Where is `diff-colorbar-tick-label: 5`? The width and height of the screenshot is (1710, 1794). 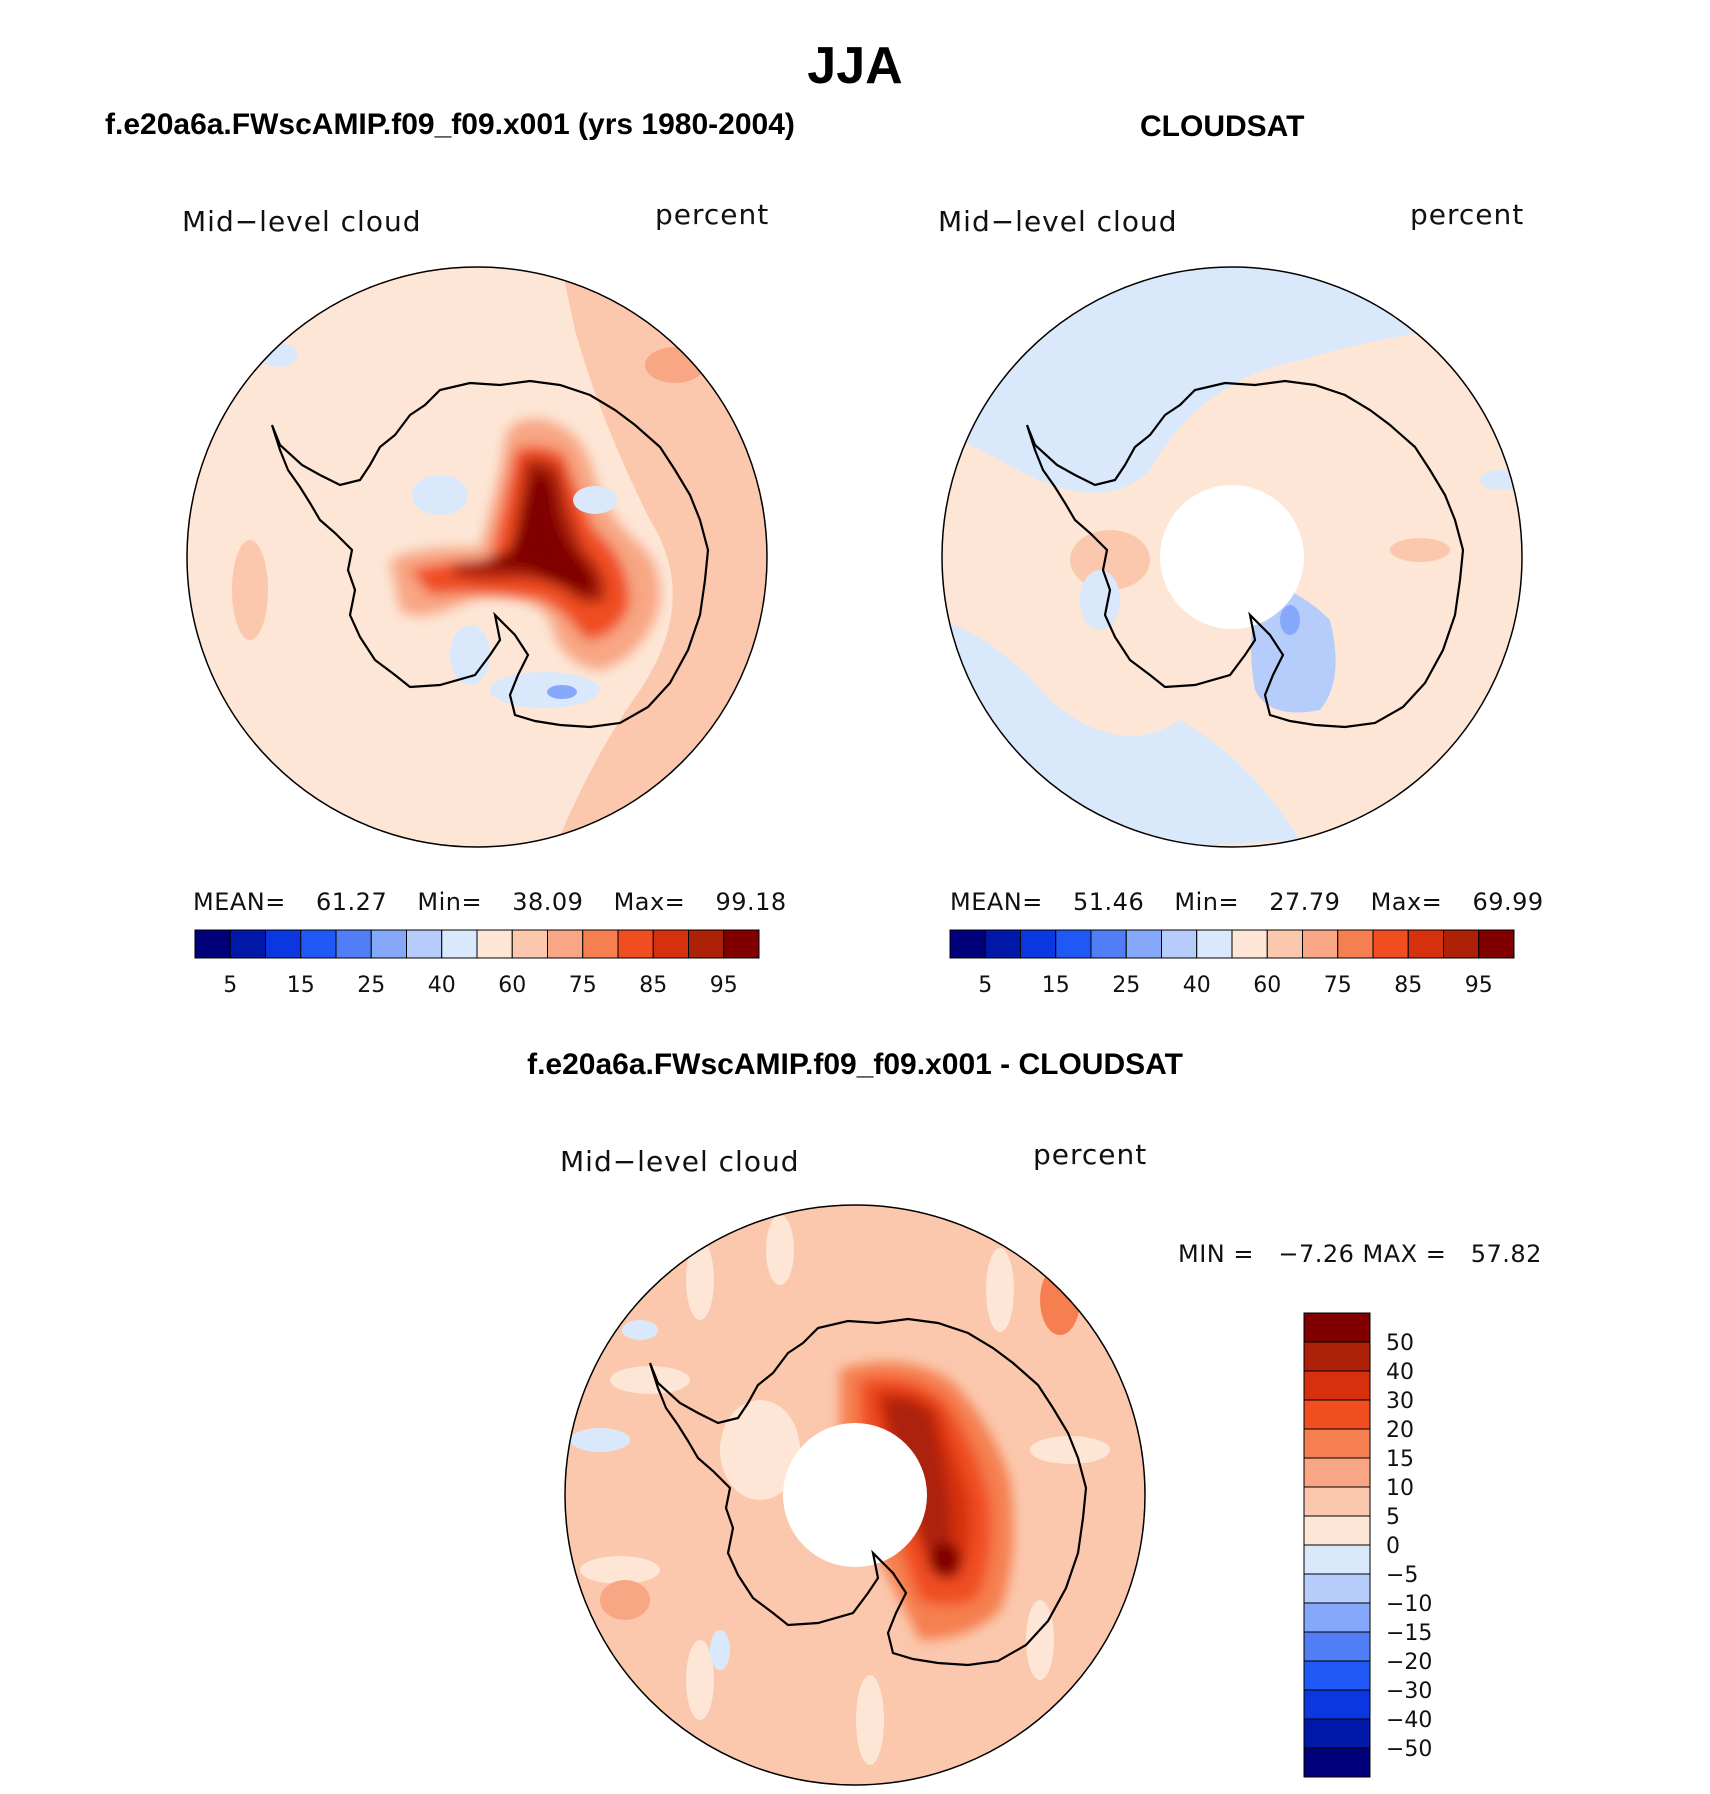
diff-colorbar-tick-label: 5 is located at coordinates (1393, 1517).